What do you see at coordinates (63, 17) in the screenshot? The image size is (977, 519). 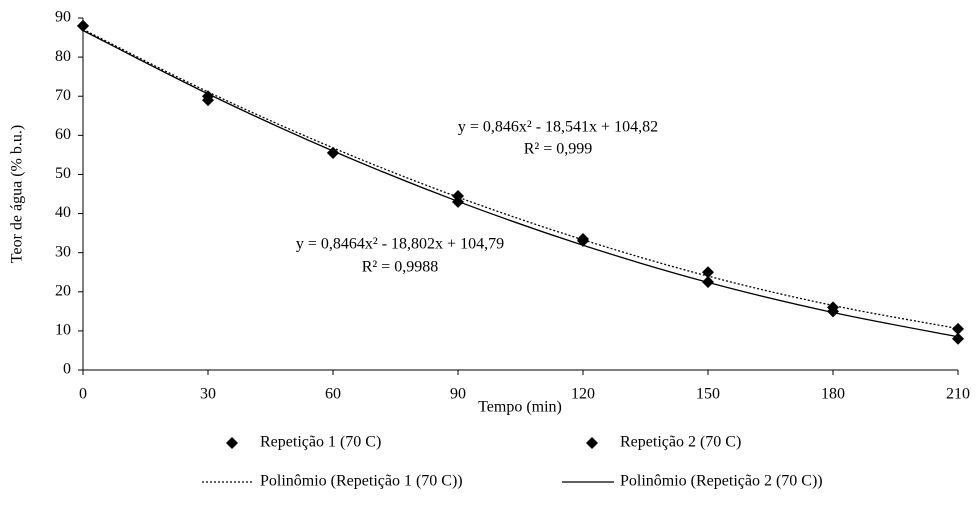 I see `y-tick-label: 90` at bounding box center [63, 17].